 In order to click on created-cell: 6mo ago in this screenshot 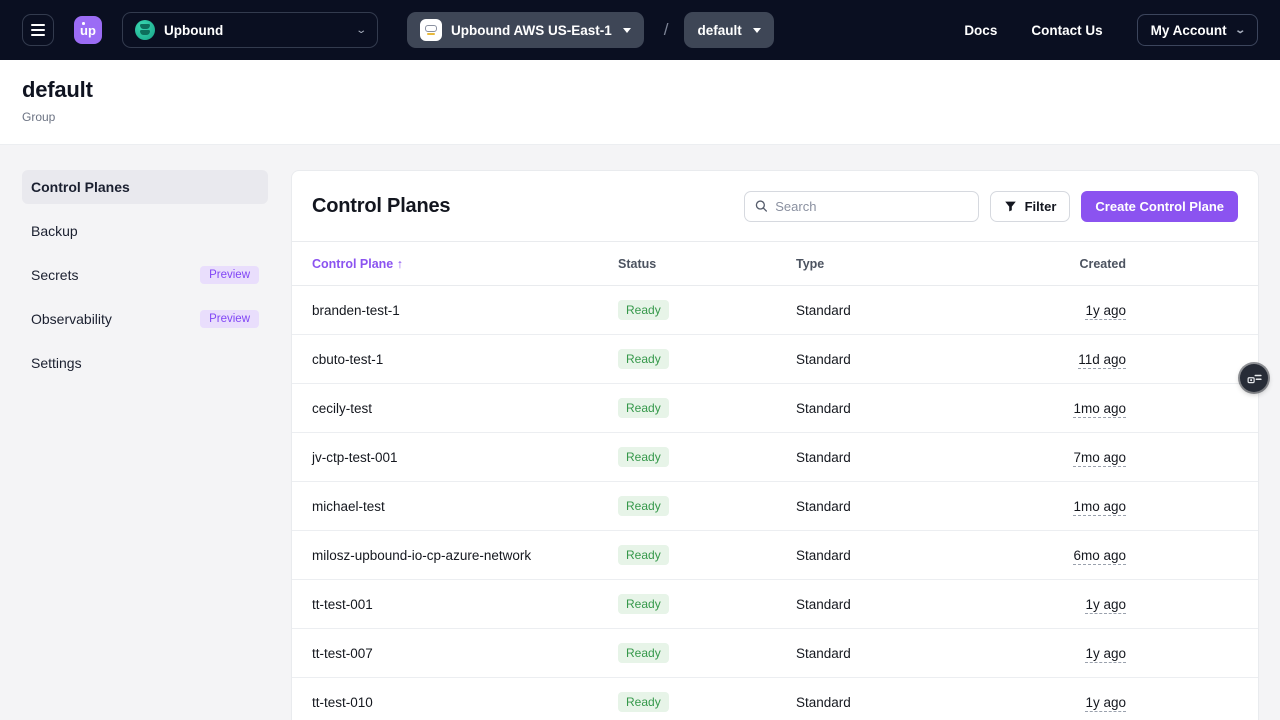, I will do `click(1099, 556)`.